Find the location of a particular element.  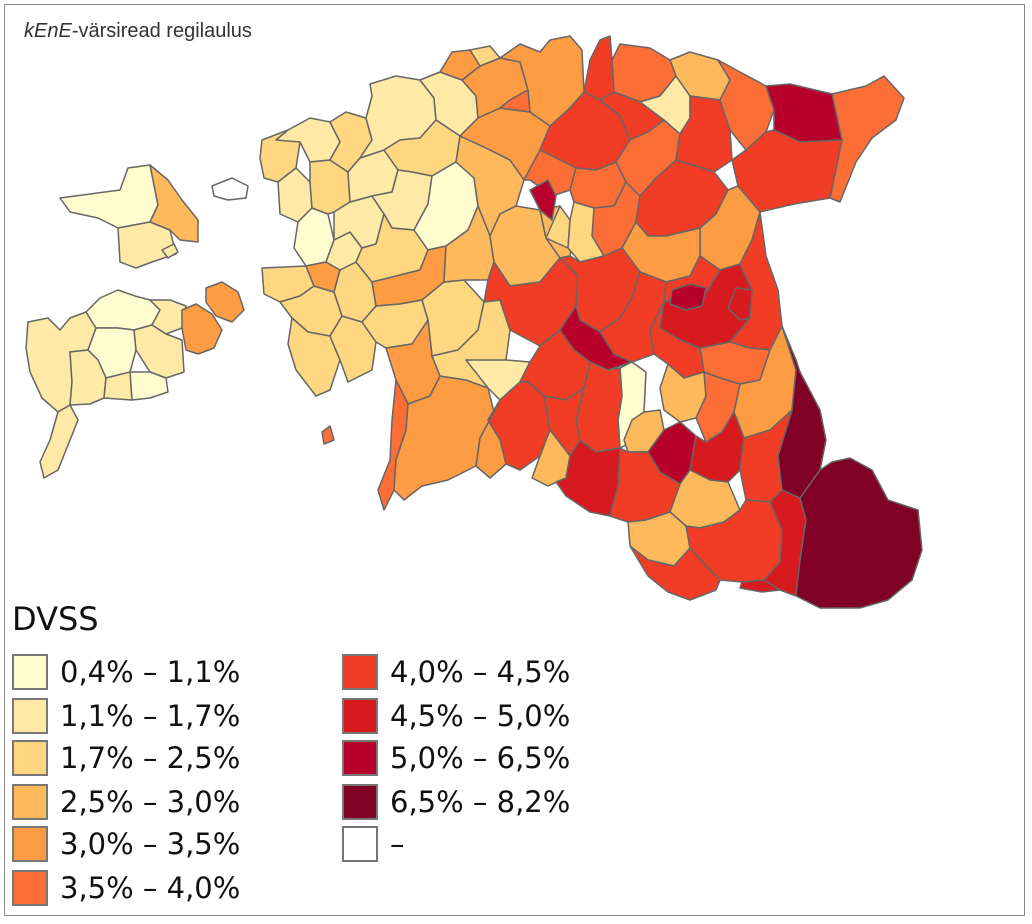

legend-title: DVSS is located at coordinates (55, 619).